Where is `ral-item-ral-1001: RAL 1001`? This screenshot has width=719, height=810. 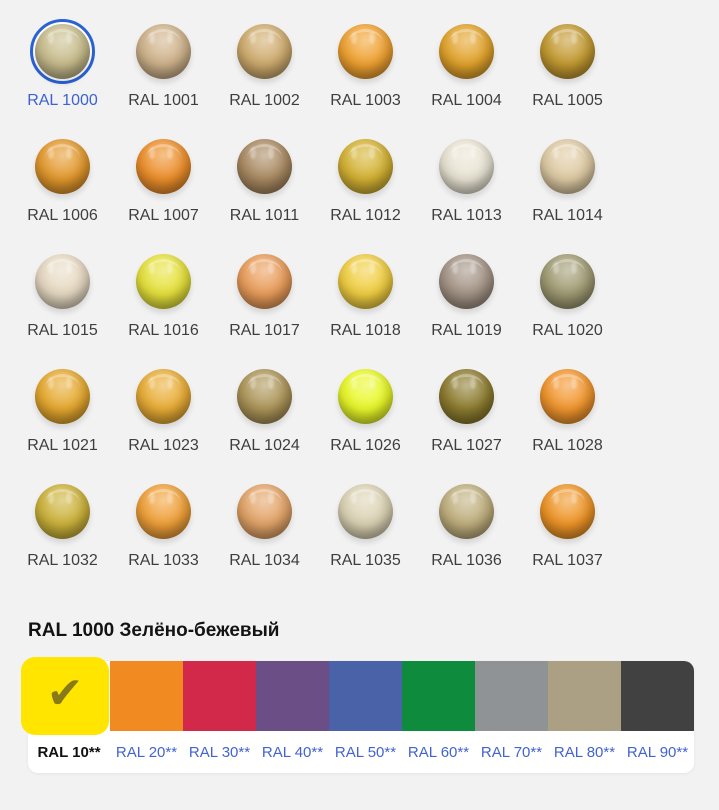
ral-item-ral-1001: RAL 1001 is located at coordinates (163, 76).